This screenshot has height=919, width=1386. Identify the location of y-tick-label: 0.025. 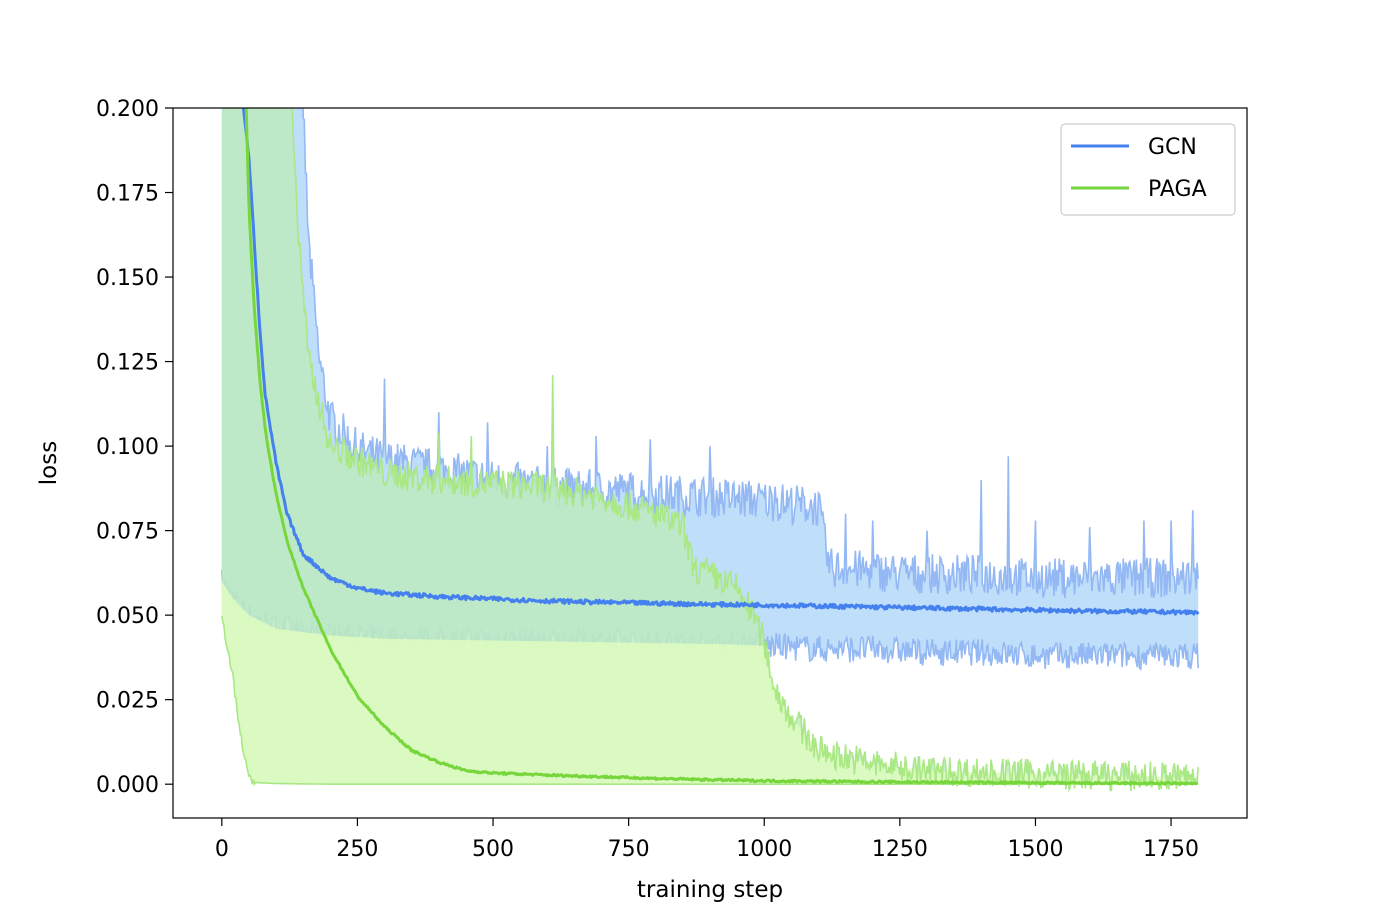
(127, 701).